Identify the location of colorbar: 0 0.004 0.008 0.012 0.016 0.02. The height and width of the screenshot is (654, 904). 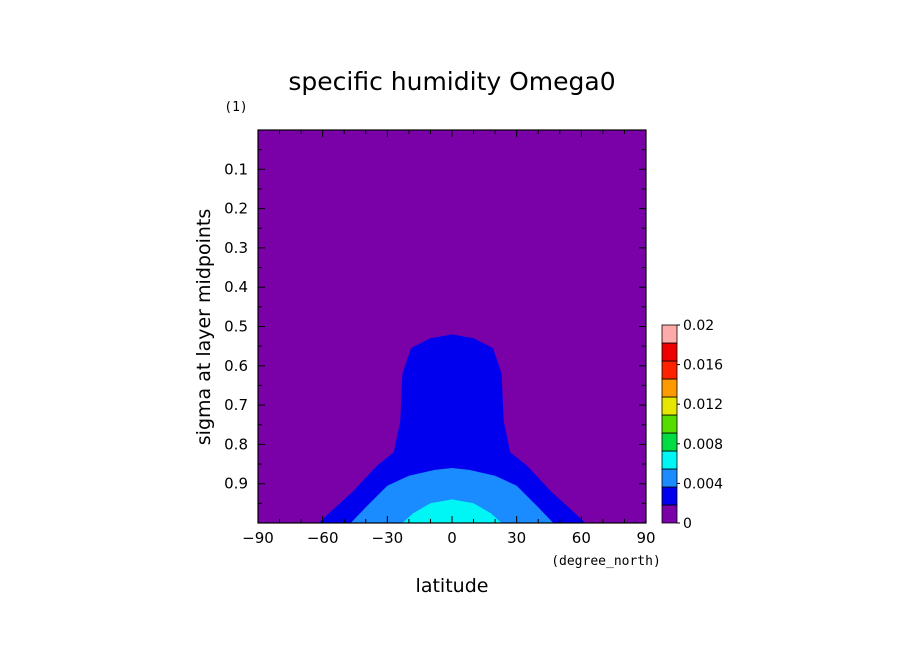
(692, 425).